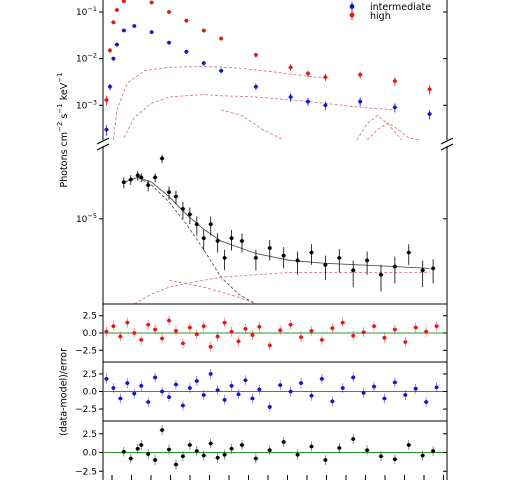  Describe the element at coordinates (400, 7) in the screenshot. I see `legend-label-intermediate: intermediate` at that location.